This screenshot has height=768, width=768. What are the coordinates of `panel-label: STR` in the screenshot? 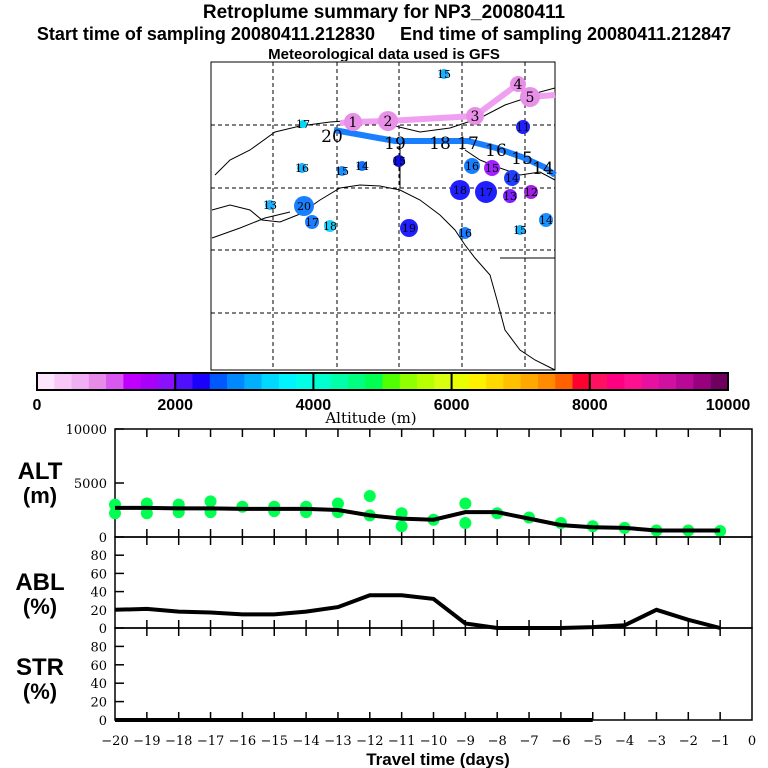 It's located at (40, 667).